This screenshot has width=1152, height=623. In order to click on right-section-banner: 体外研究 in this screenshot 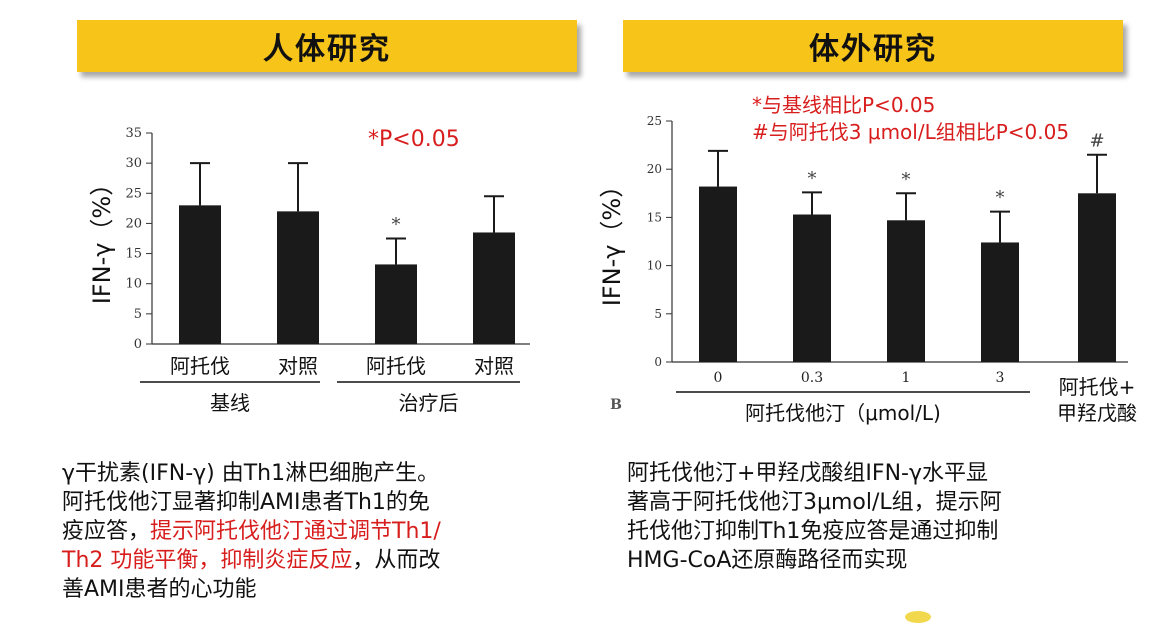, I will do `click(873, 46)`.